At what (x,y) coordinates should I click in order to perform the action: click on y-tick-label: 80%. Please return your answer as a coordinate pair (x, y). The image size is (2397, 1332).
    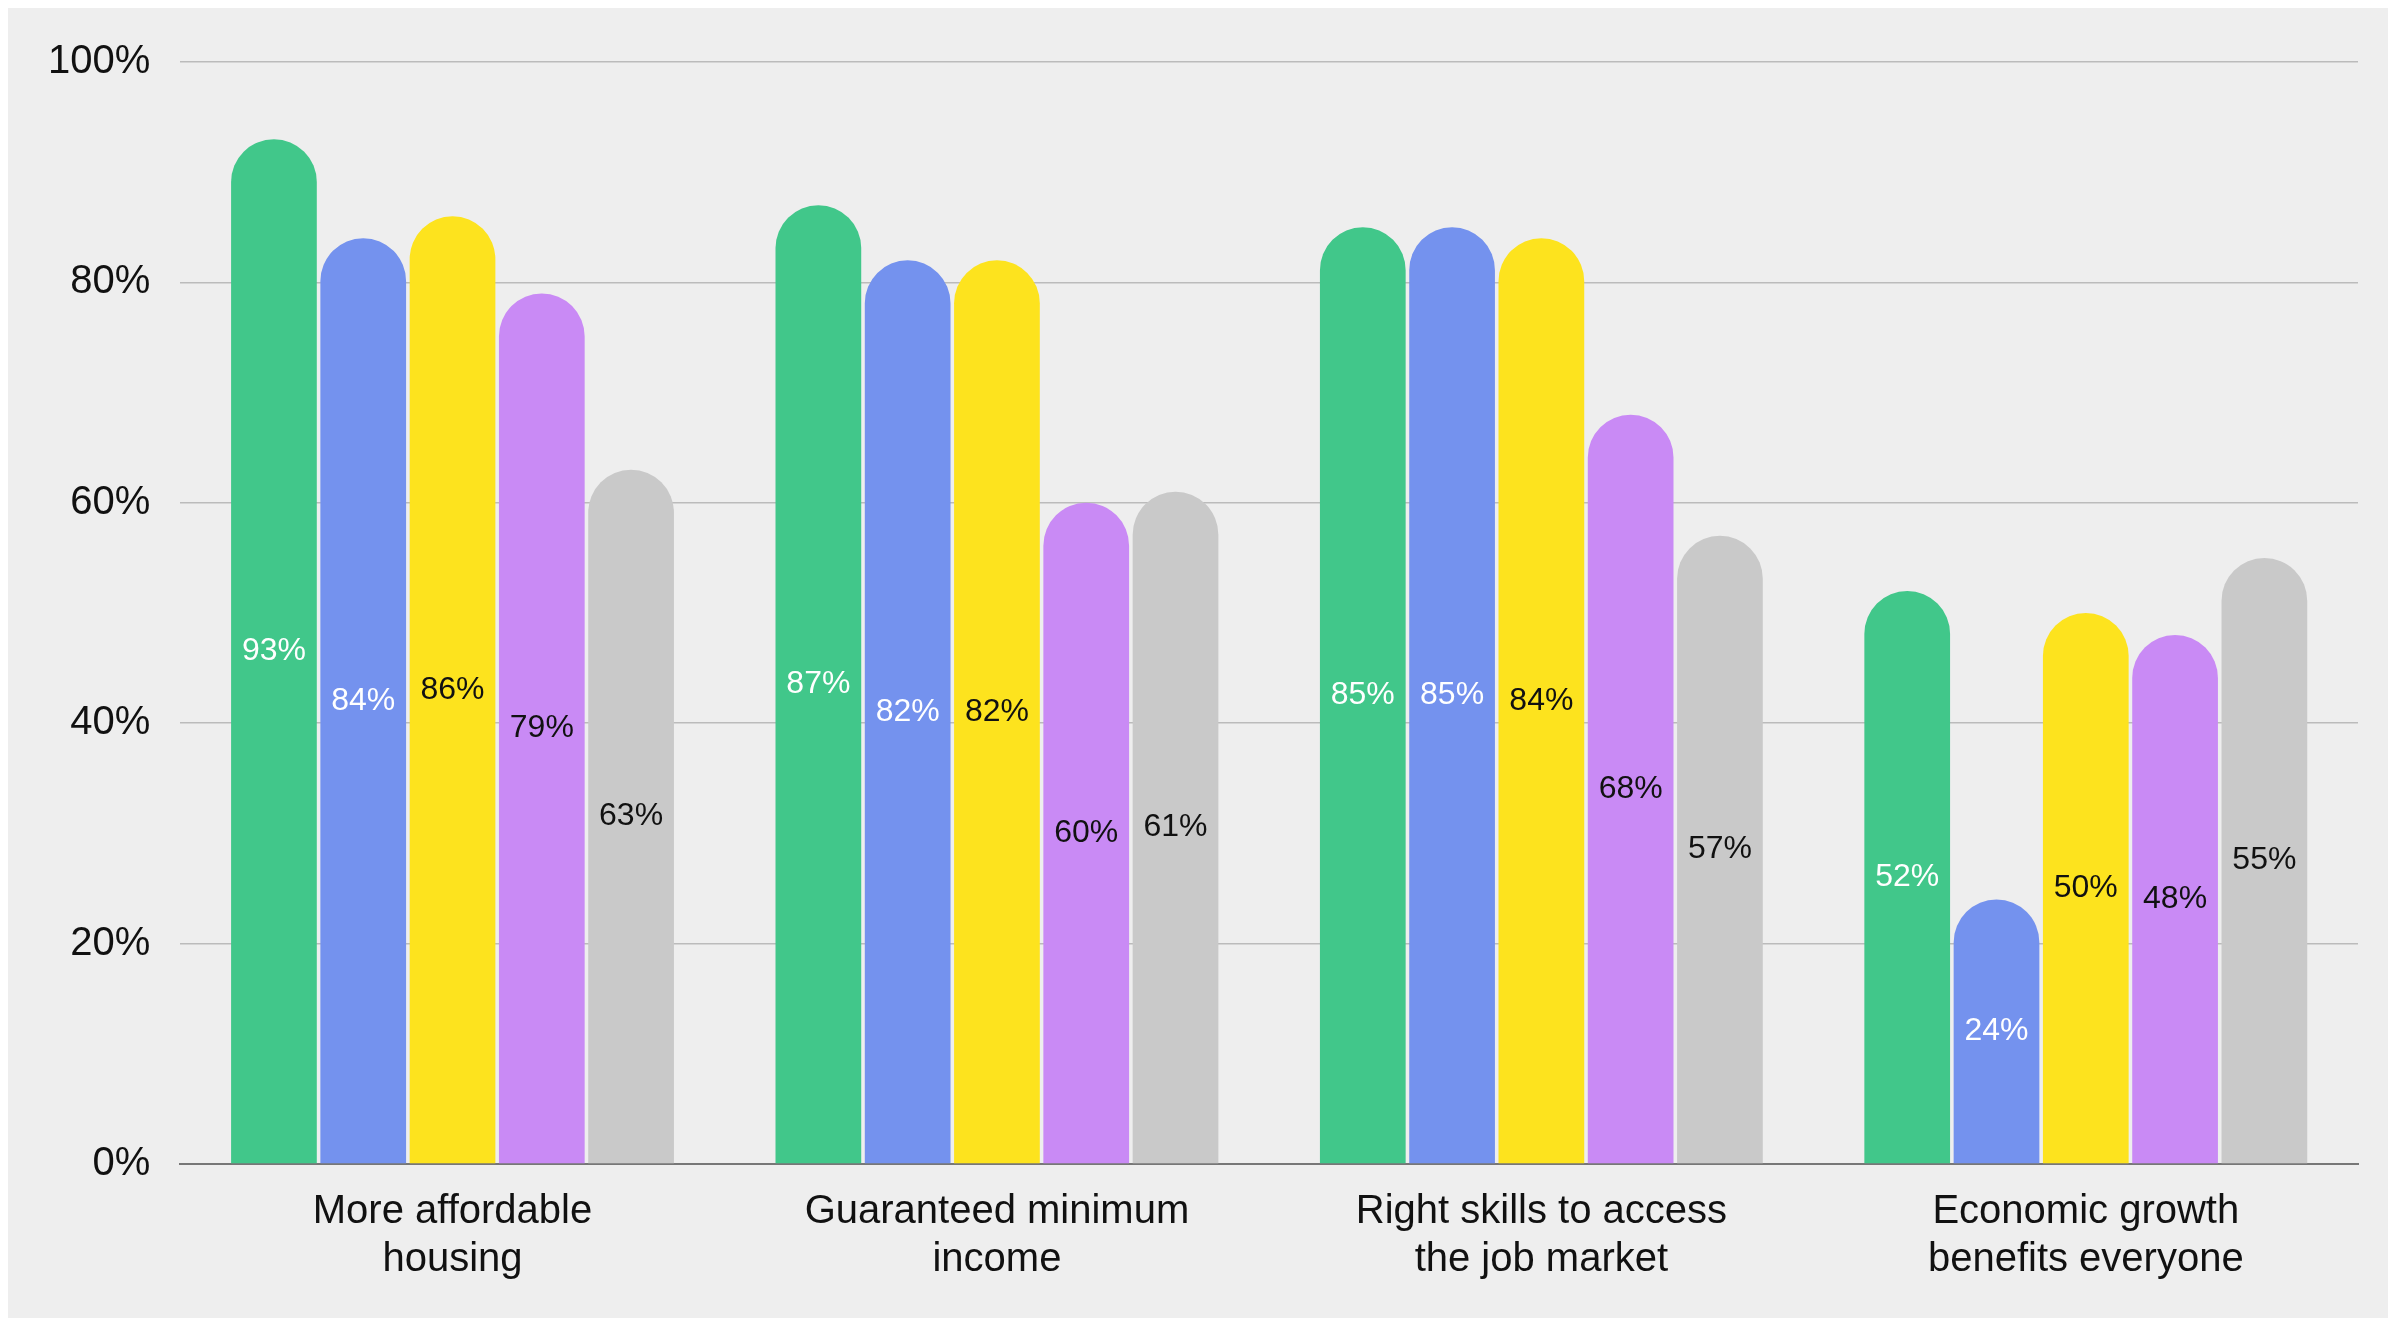
    Looking at the image, I should click on (110, 279).